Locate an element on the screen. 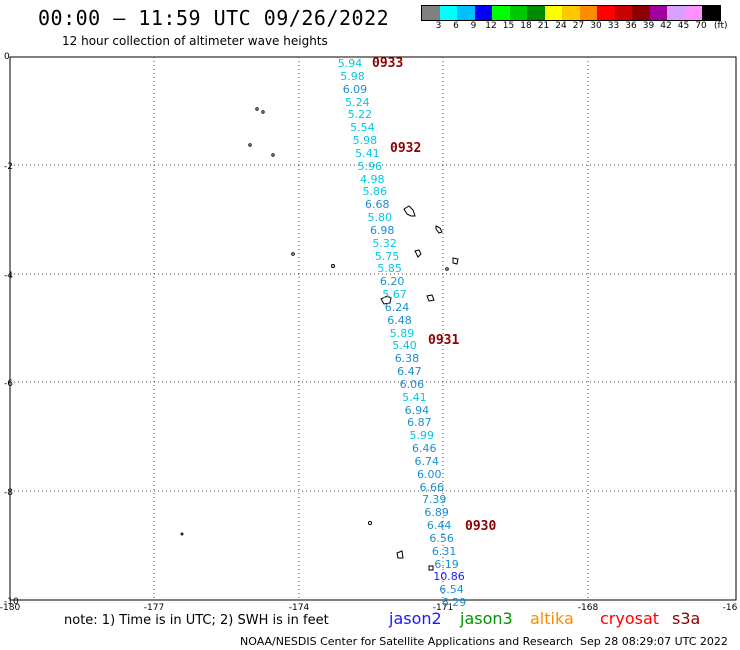  swh-value: 5.22 is located at coordinates (360, 115).